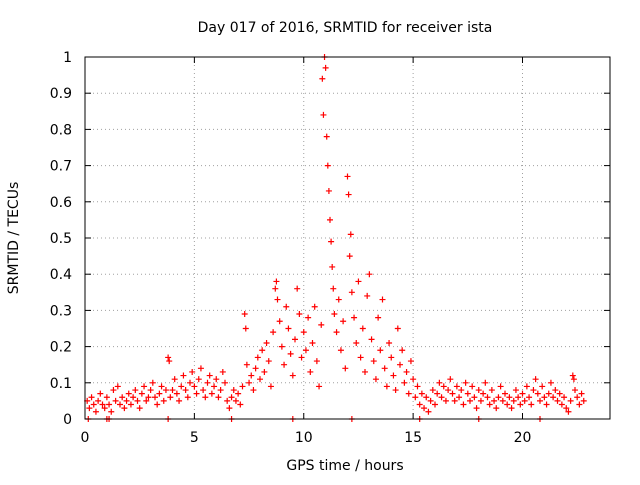 Image resolution: width=640 pixels, height=485 pixels. What do you see at coordinates (523, 438) in the screenshot?
I see `x-tick-label: 20` at bounding box center [523, 438].